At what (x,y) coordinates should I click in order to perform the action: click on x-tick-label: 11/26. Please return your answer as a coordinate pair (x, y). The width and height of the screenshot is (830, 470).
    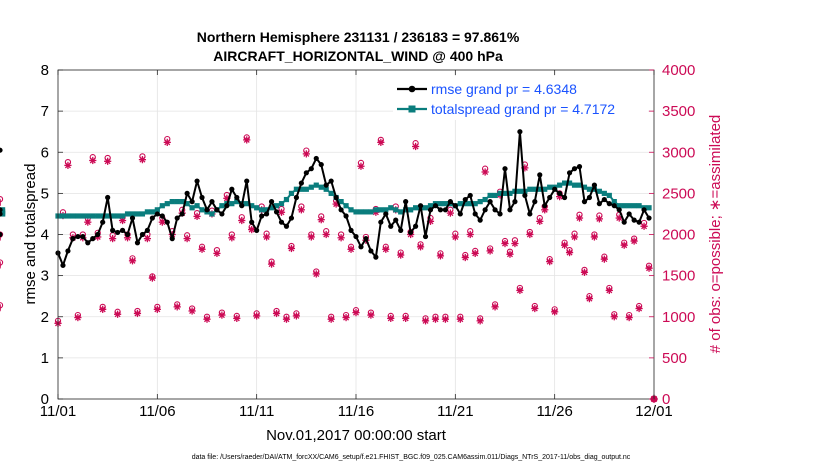
    Looking at the image, I should click on (554, 411).